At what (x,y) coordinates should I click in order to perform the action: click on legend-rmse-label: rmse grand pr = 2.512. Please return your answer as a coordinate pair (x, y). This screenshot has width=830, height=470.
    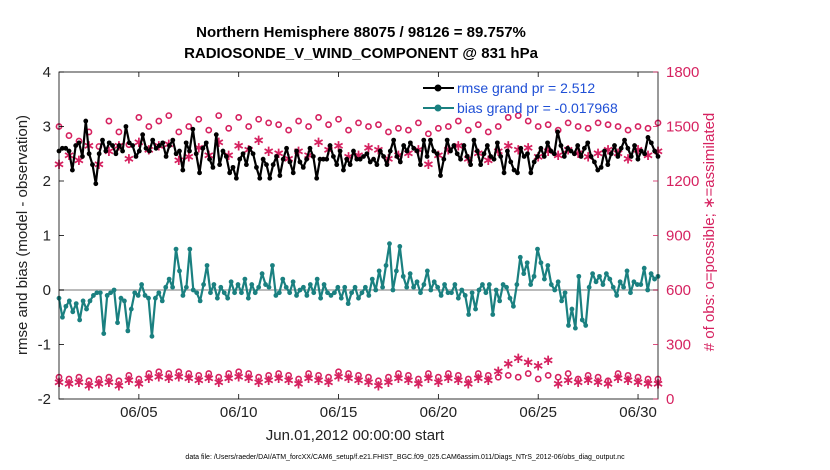
    Looking at the image, I should click on (526, 88).